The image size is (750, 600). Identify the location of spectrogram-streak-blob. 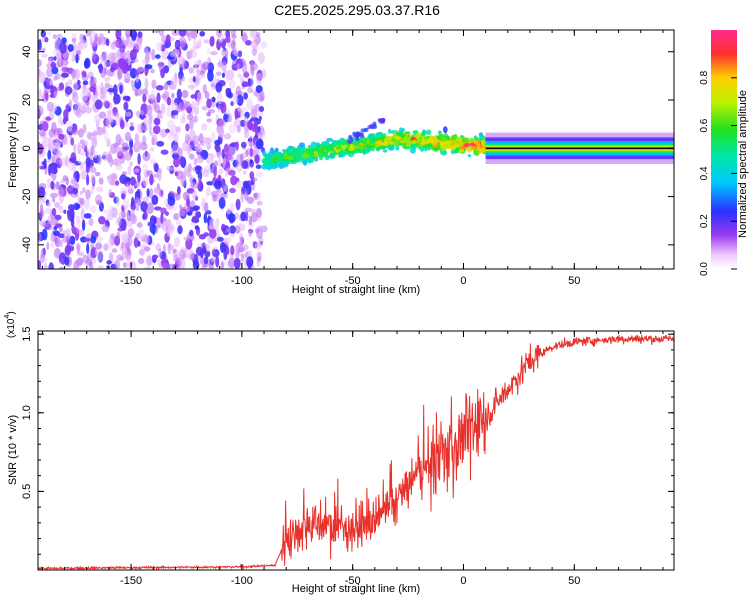
(350, 141).